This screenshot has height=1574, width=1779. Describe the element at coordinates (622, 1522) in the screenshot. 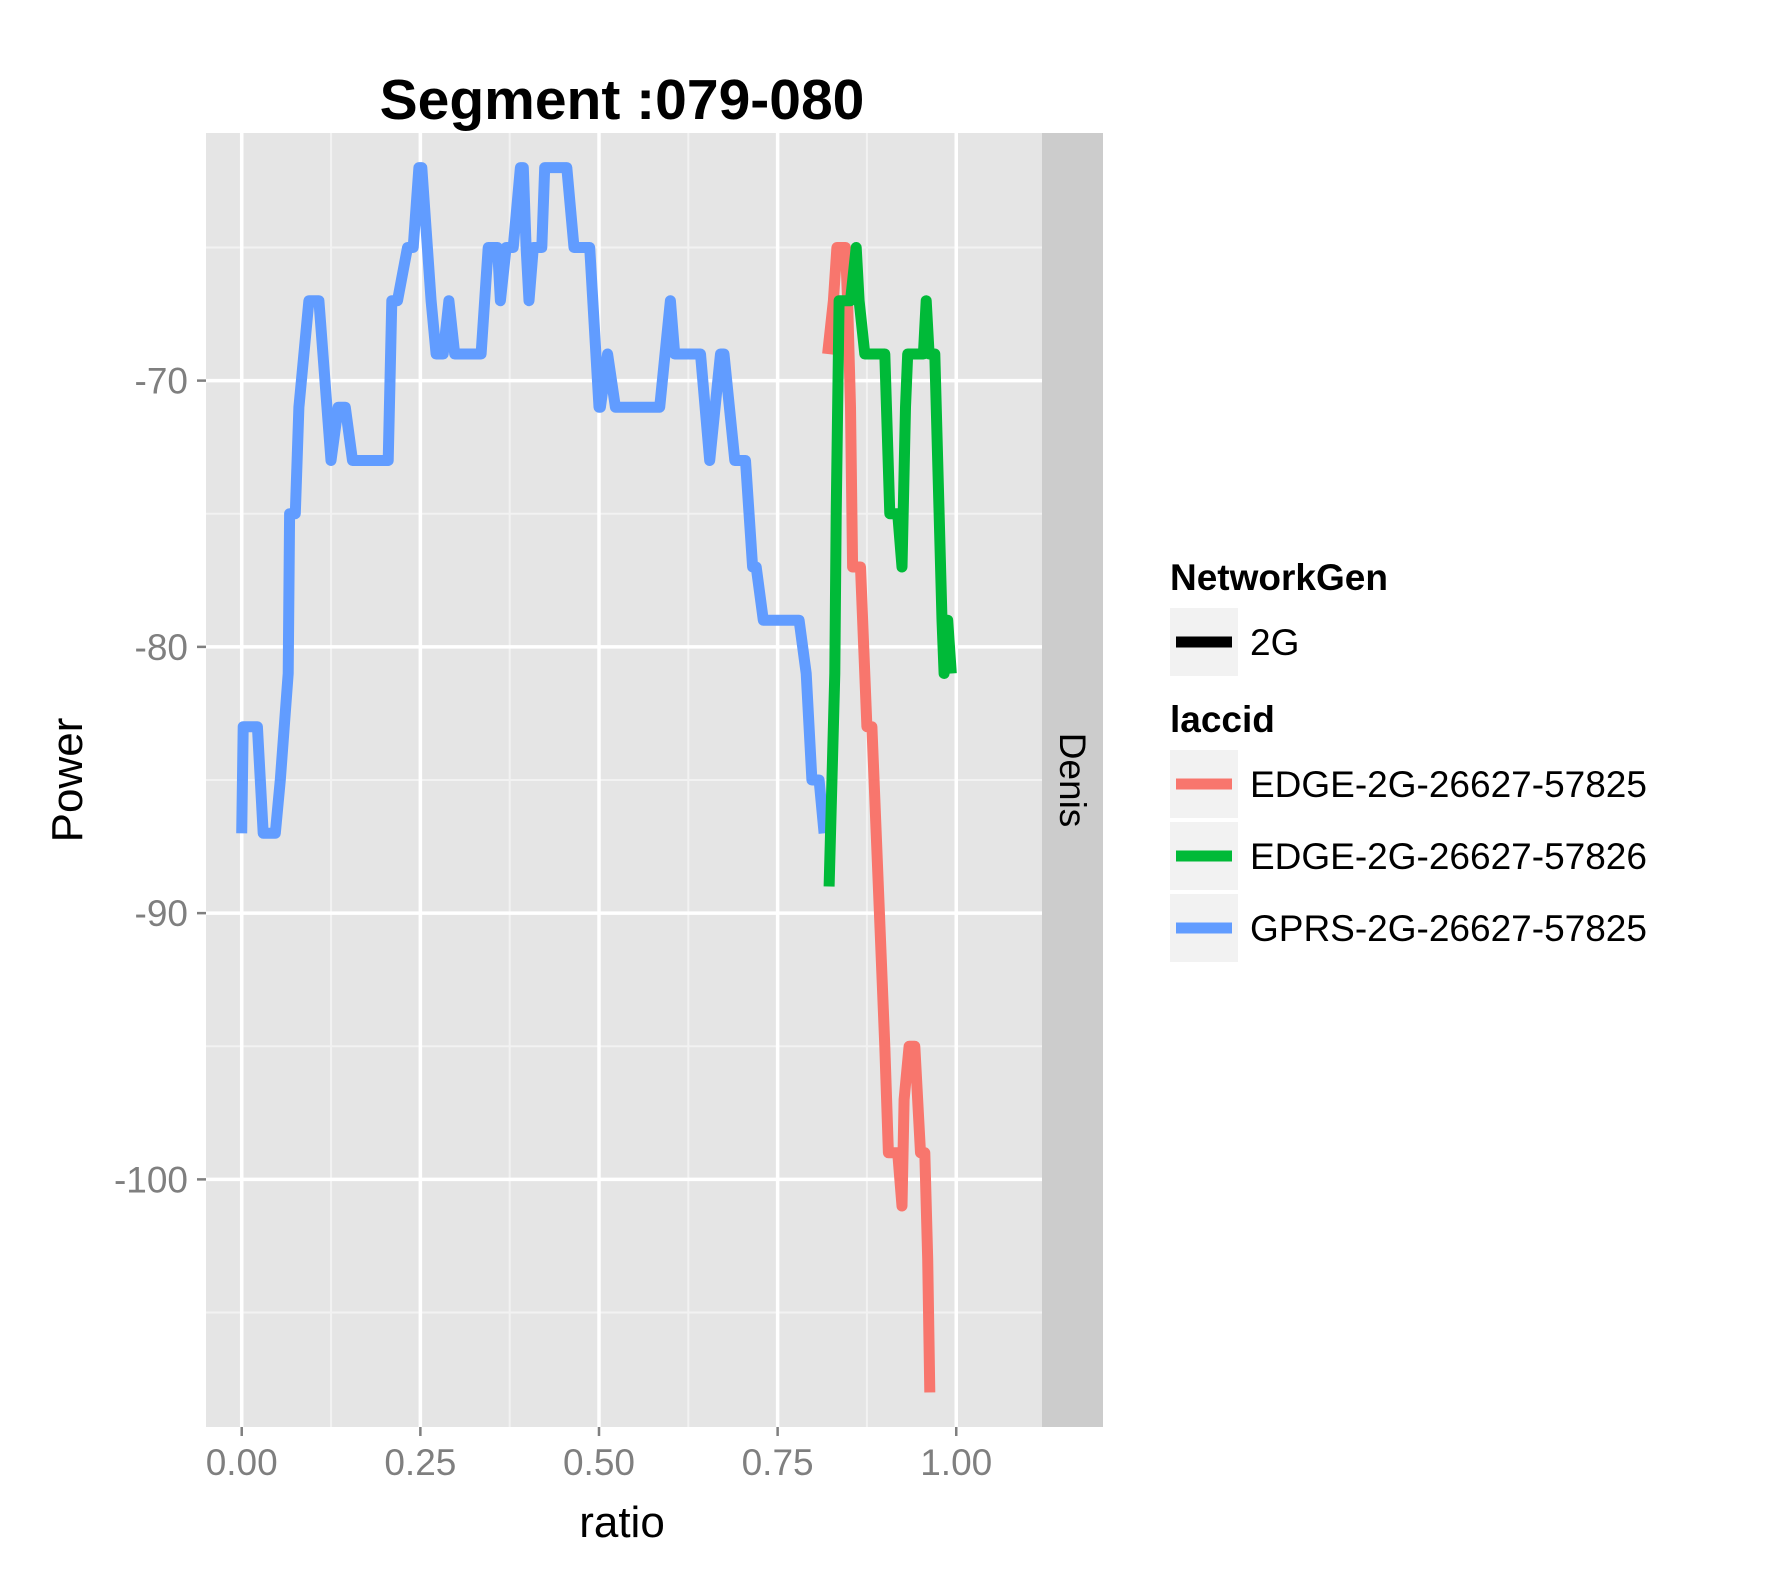

I see `x-axis-title: ratio` at that location.